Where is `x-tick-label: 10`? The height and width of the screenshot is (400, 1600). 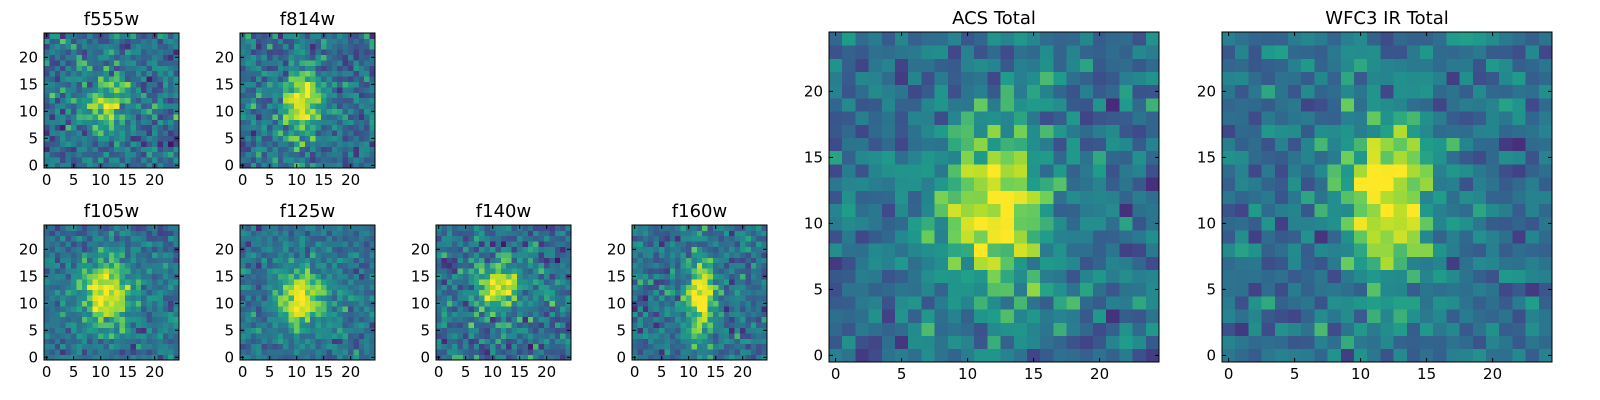 x-tick-label: 10 is located at coordinates (296, 180).